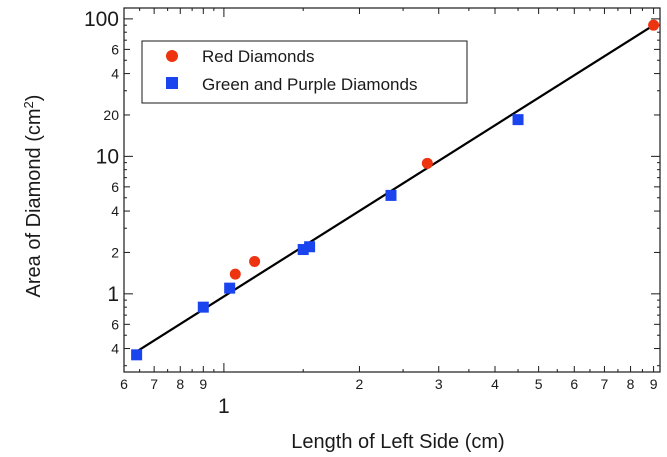  What do you see at coordinates (34, 202) in the screenshot?
I see `y-axis-title-text: Area of Diamond (cm` at bounding box center [34, 202].